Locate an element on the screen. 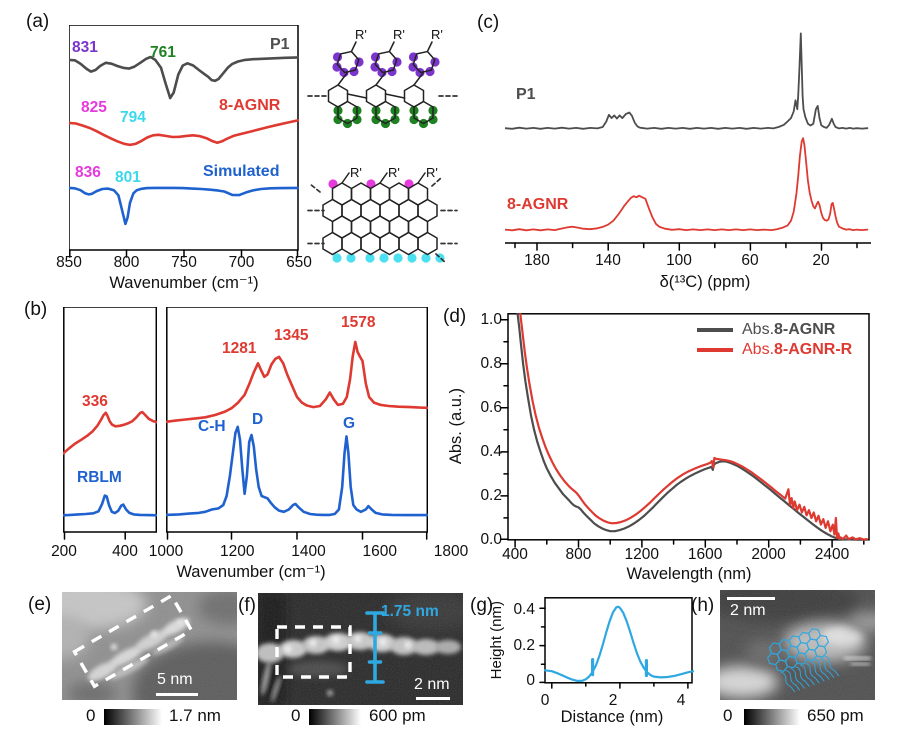 The height and width of the screenshot is (741, 920). legend-name: 8-AGNR is located at coordinates (805, 329).